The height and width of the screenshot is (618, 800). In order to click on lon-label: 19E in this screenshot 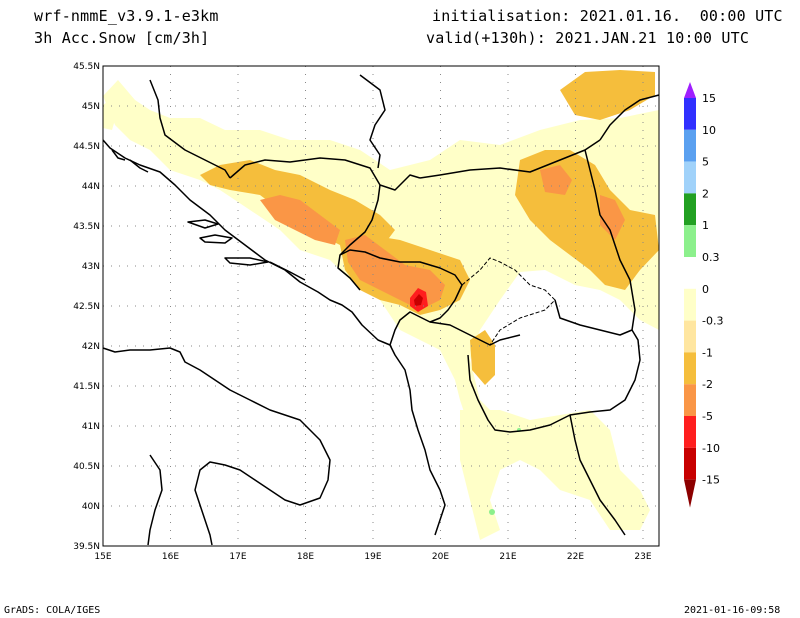, I will do `click(372, 557)`.